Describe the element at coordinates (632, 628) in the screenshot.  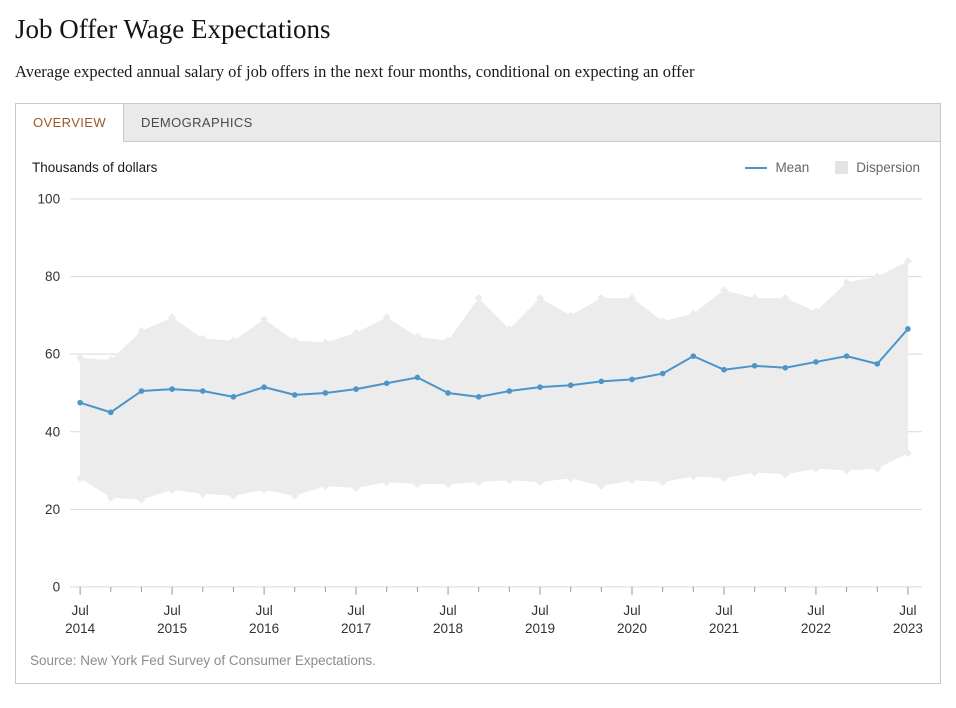
I see `svg-text: 2020` at that location.